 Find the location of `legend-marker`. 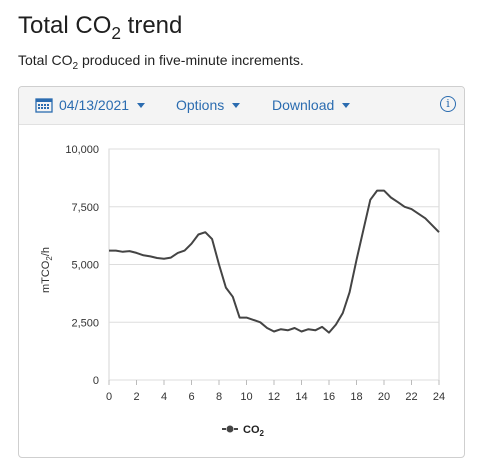

legend-marker is located at coordinates (230, 429).